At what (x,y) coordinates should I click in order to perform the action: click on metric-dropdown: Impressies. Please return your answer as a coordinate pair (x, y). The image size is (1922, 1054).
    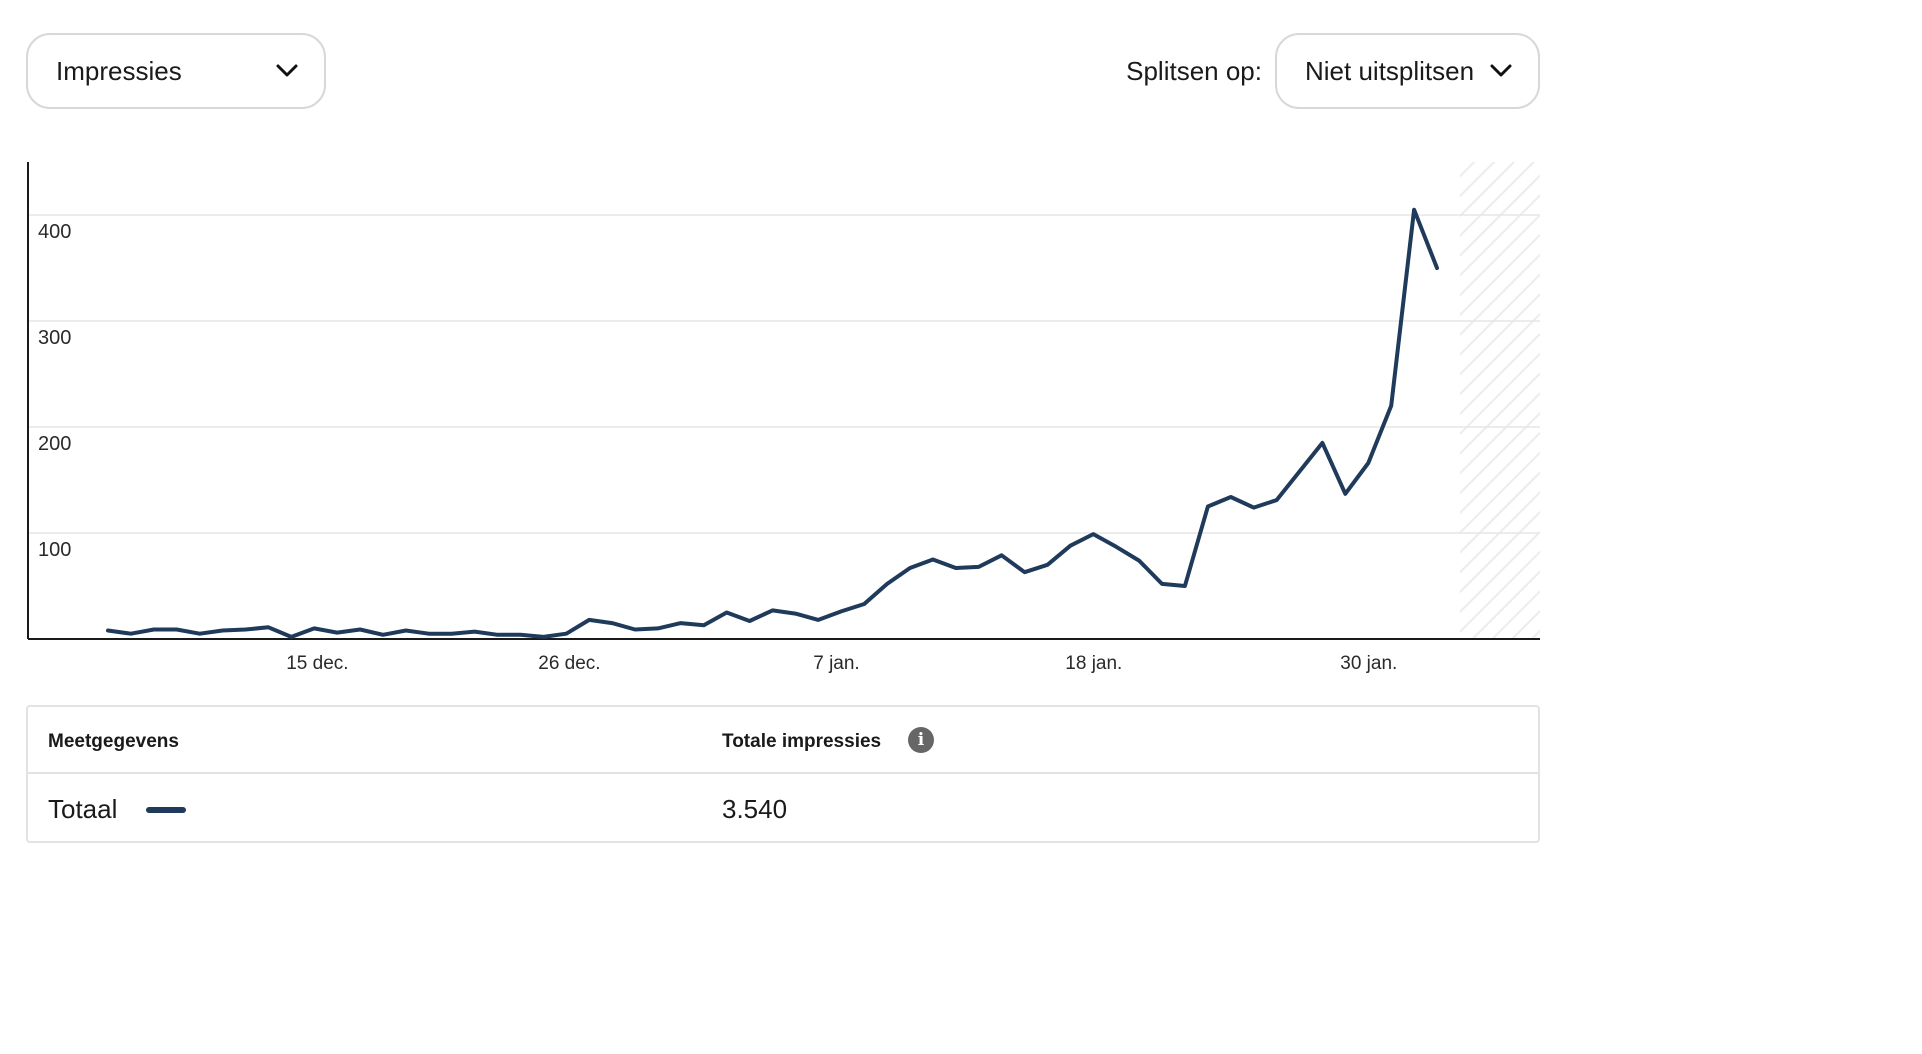
    Looking at the image, I should click on (176, 71).